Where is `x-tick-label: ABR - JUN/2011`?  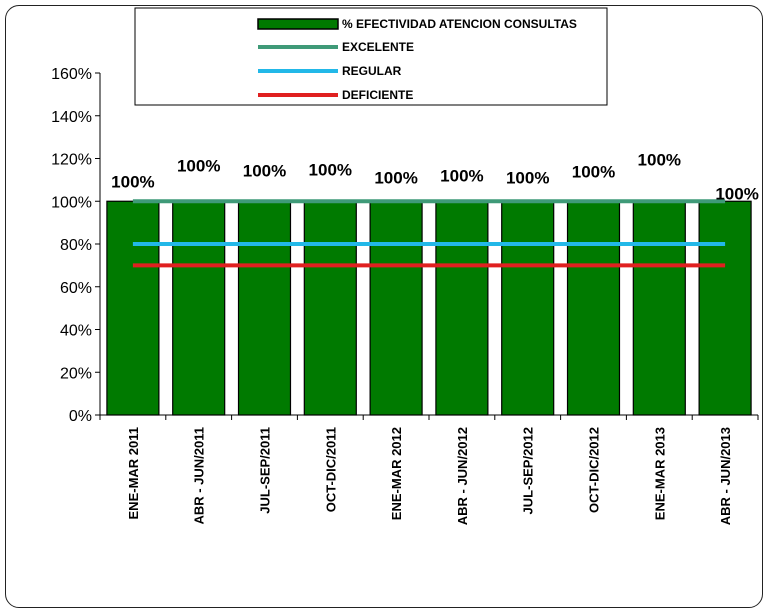 x-tick-label: ABR - JUN/2011 is located at coordinates (199, 476).